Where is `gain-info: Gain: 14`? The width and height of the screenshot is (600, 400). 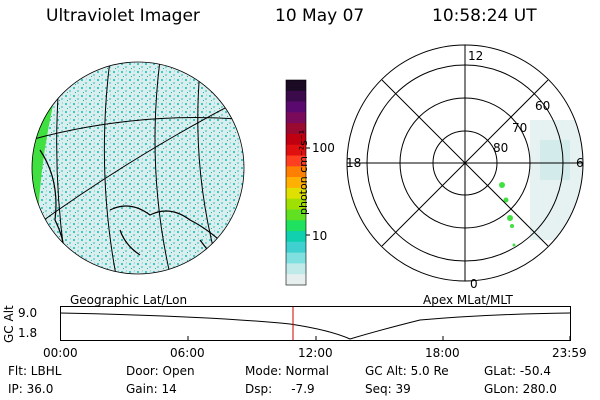
gain-info: Gain: 14 is located at coordinates (151, 389).